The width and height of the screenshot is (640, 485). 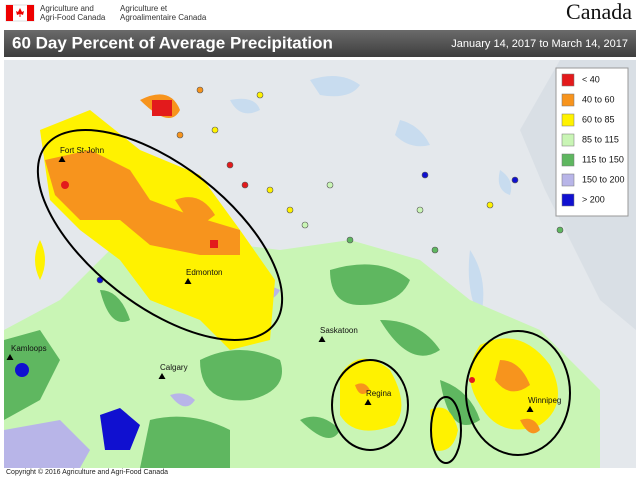 I want to click on wordmark: Canada, so click(x=599, y=12).